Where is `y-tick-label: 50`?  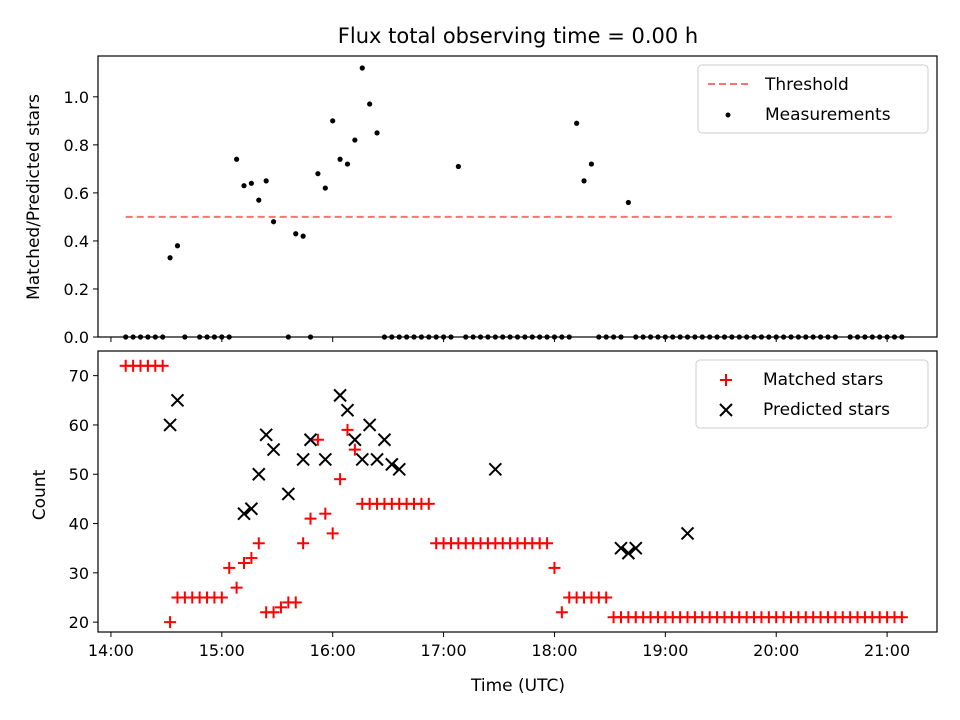 y-tick-label: 50 is located at coordinates (79, 474).